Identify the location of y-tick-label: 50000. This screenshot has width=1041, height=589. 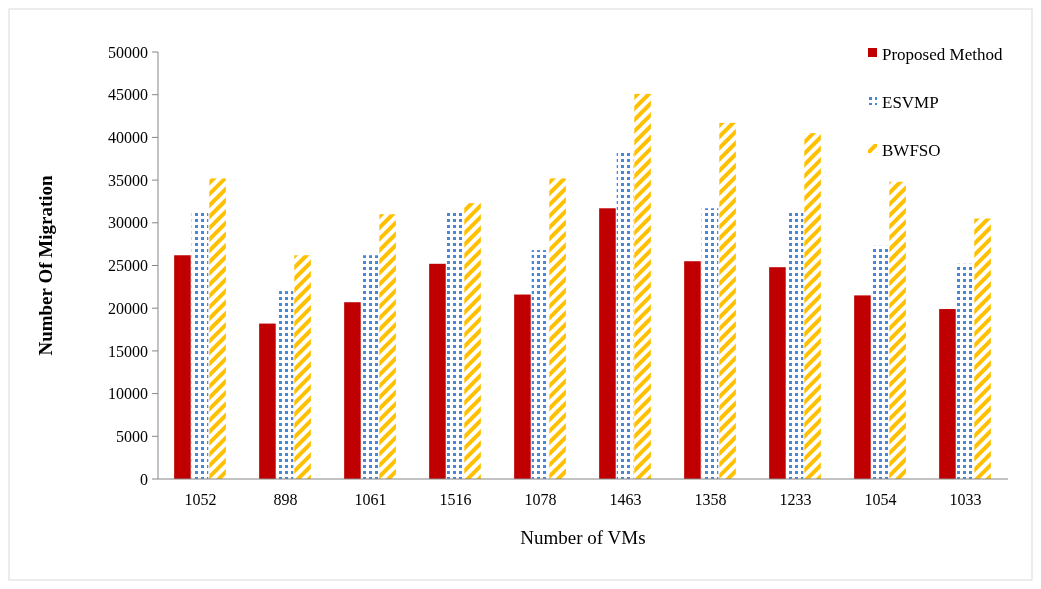
(128, 52).